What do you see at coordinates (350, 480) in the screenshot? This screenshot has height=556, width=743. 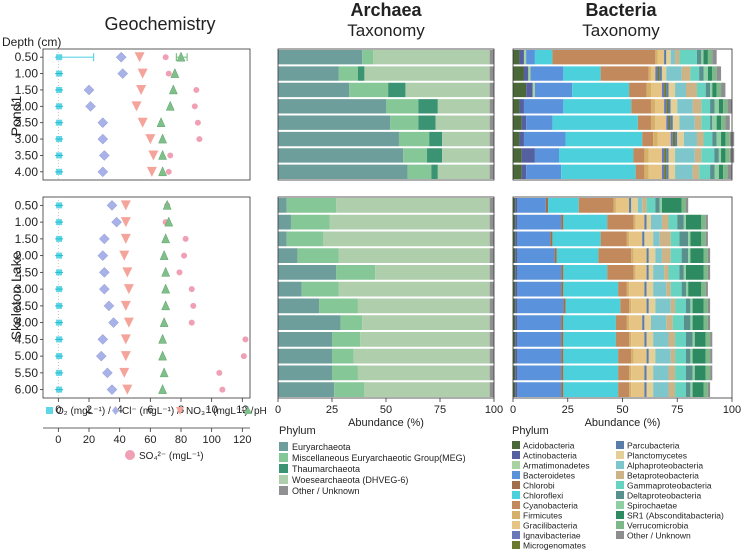 I see `archaea-legend-label: Woesearchaeota (DHVEG-6)` at bounding box center [350, 480].